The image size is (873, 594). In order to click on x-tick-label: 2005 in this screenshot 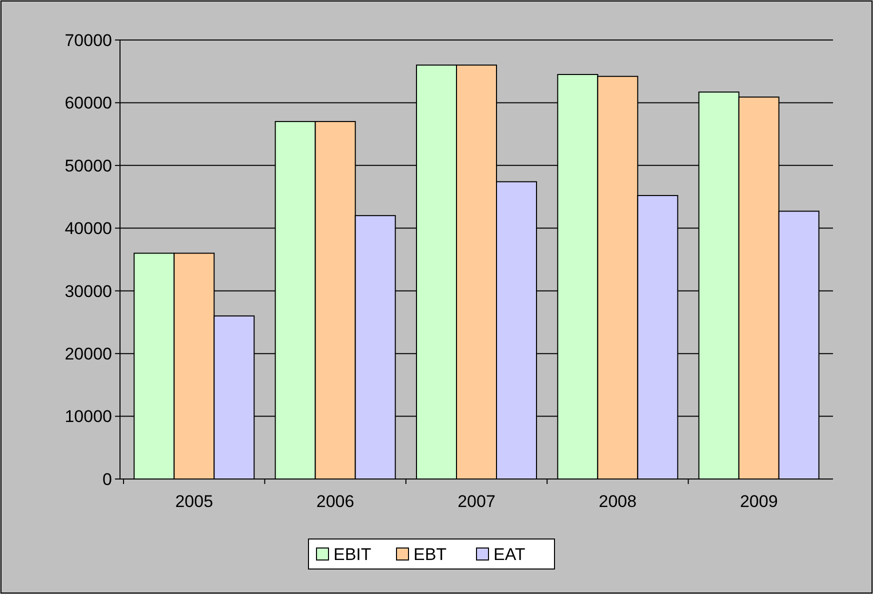, I will do `click(194, 501)`.